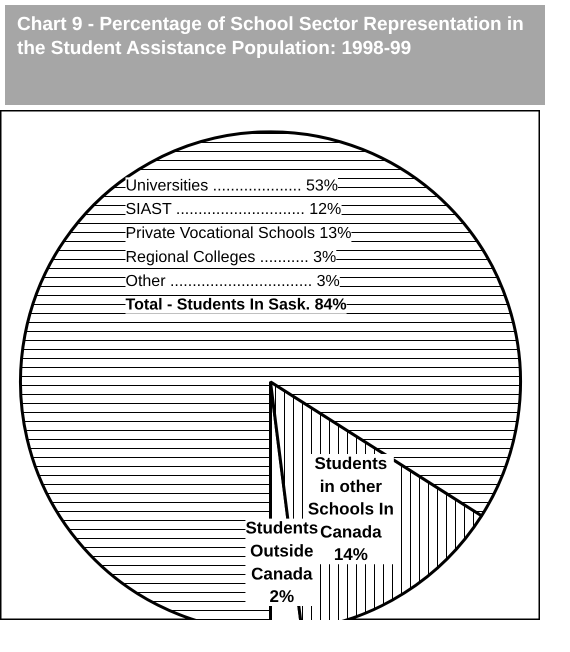 The height and width of the screenshot is (652, 570). What do you see at coordinates (271, 36) in the screenshot?
I see `chart-title: Chart 9 - Percentage of School Sector Representation in the Student Assistance Population: 1998-99` at bounding box center [271, 36].